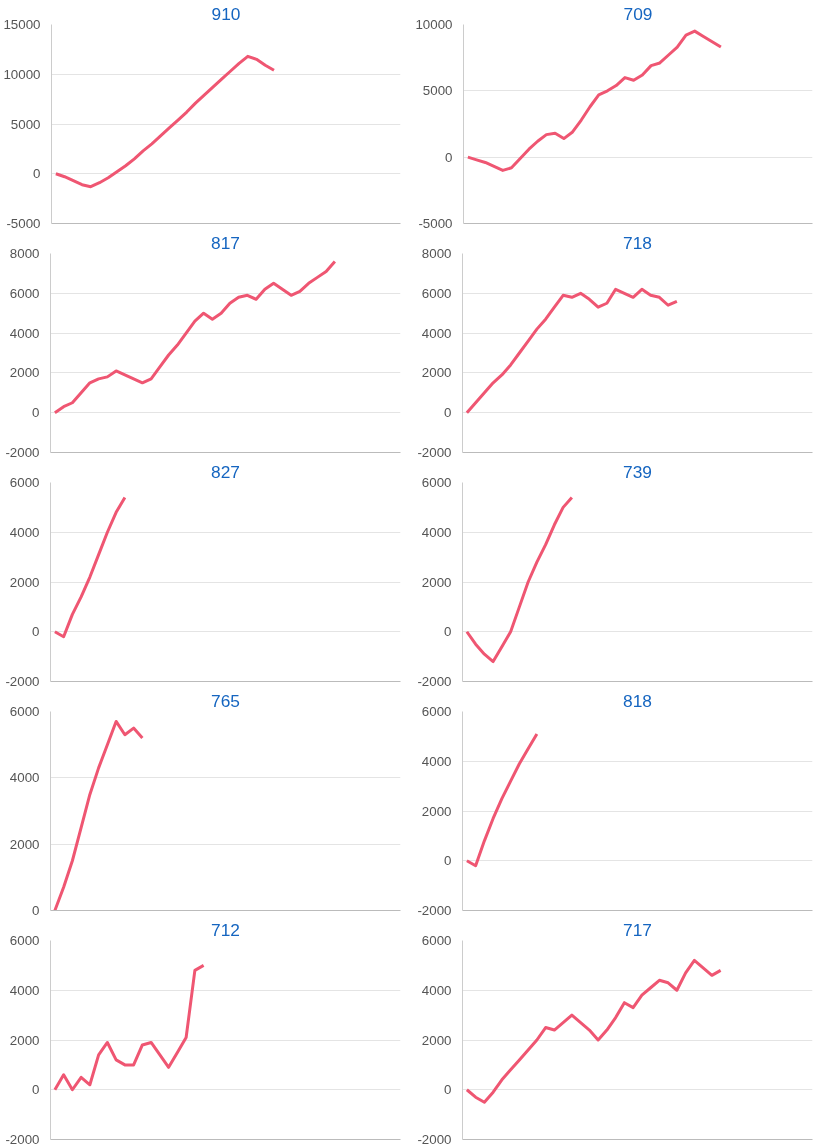 Image resolution: width=825 pixels, height=1145 pixels. I want to click on chart-title: 718, so click(637, 242).